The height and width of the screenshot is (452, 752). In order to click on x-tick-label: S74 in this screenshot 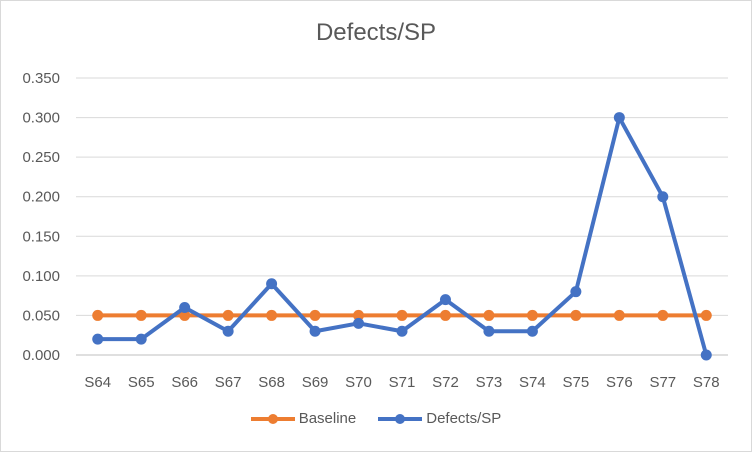, I will do `click(532, 382)`.